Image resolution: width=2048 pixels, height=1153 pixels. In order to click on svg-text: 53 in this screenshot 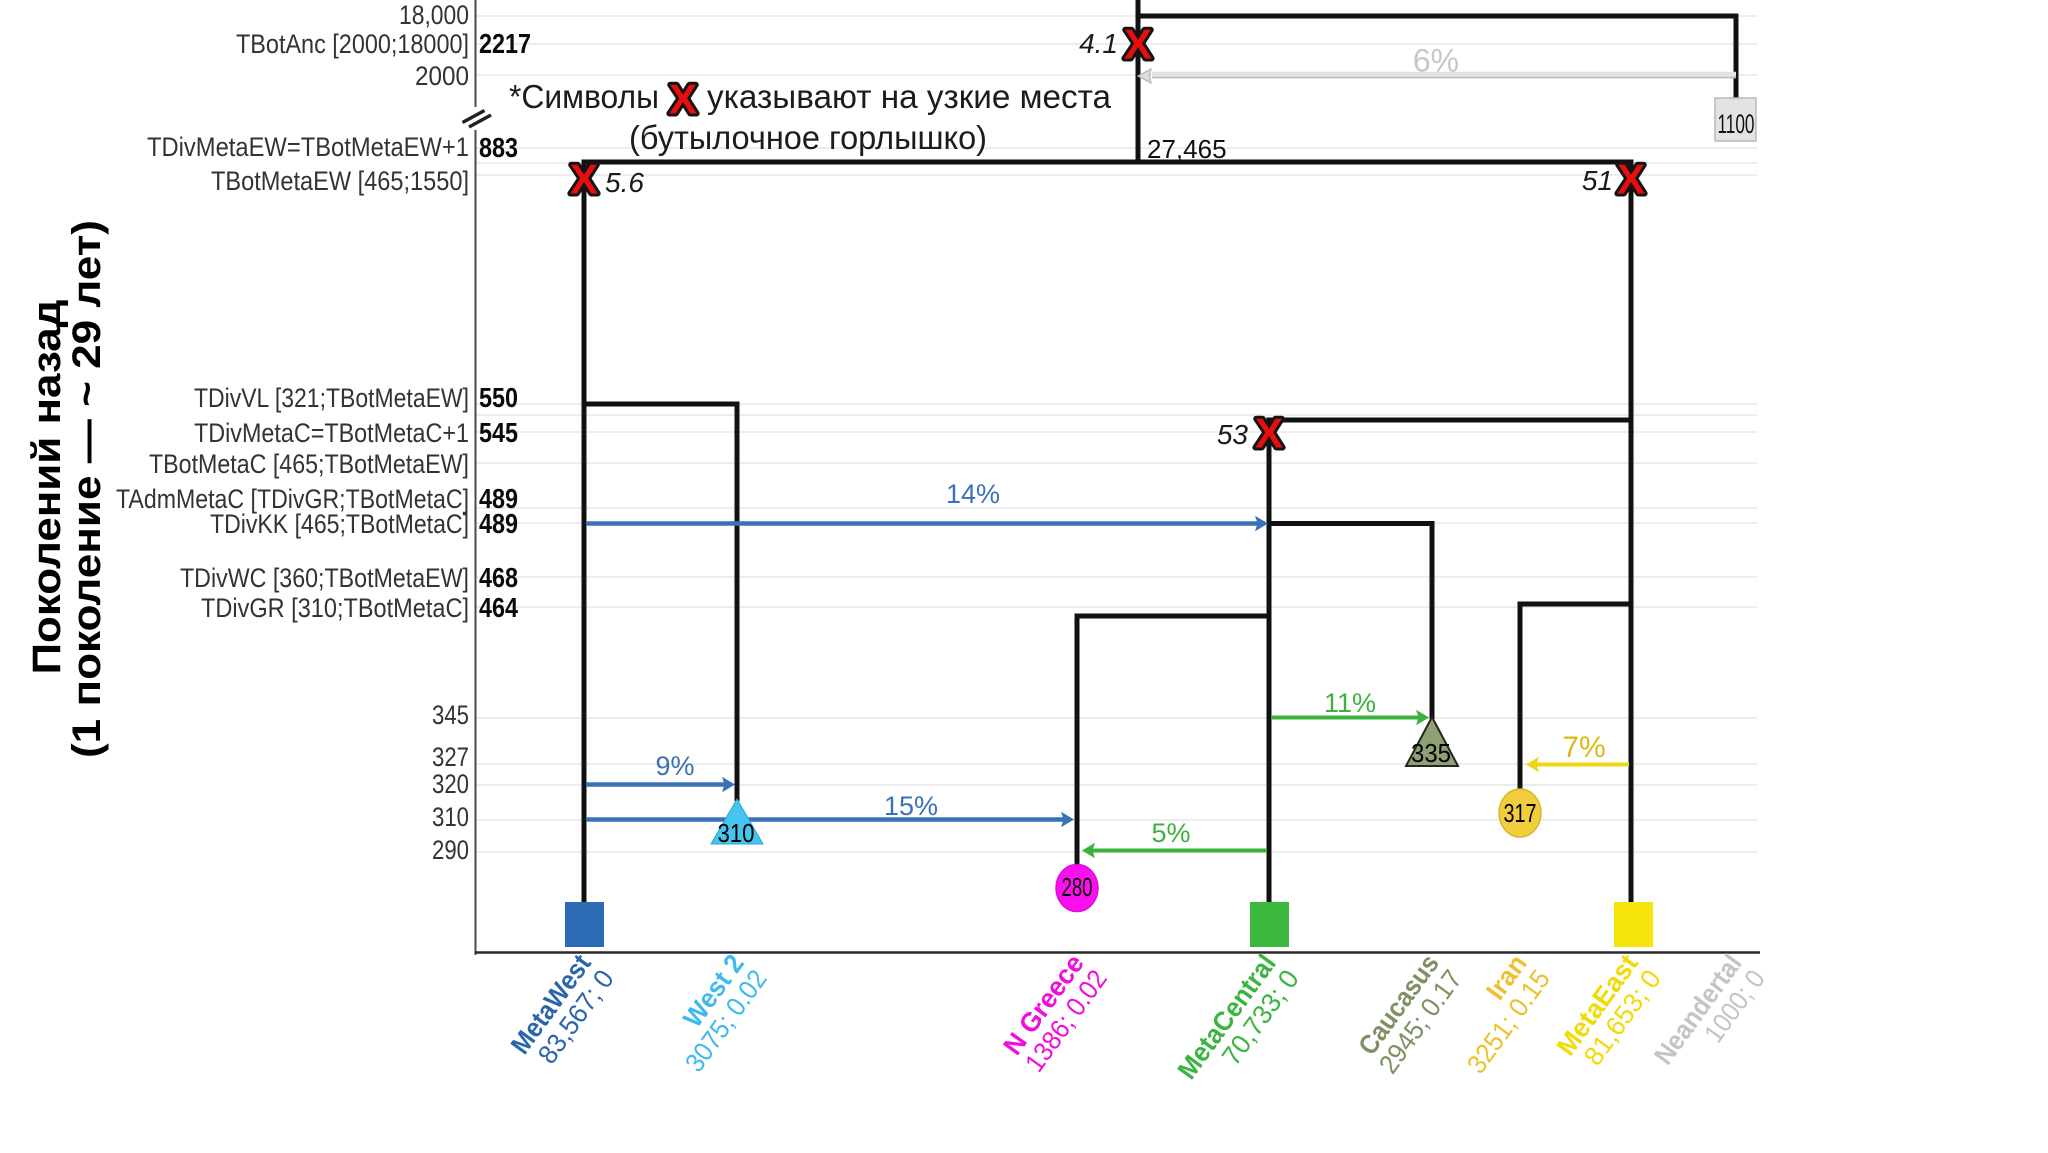, I will do `click(1233, 434)`.